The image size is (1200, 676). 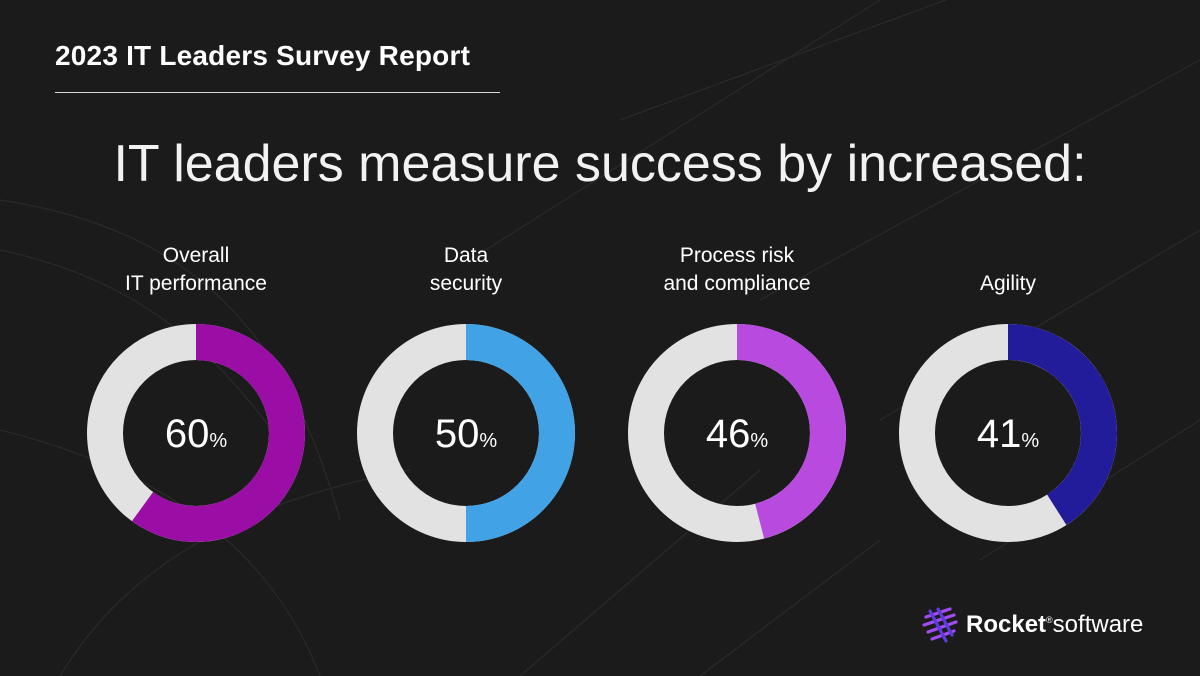 I want to click on report-title: 2023 IT Leaders Survey Report, so click(x=263, y=55).